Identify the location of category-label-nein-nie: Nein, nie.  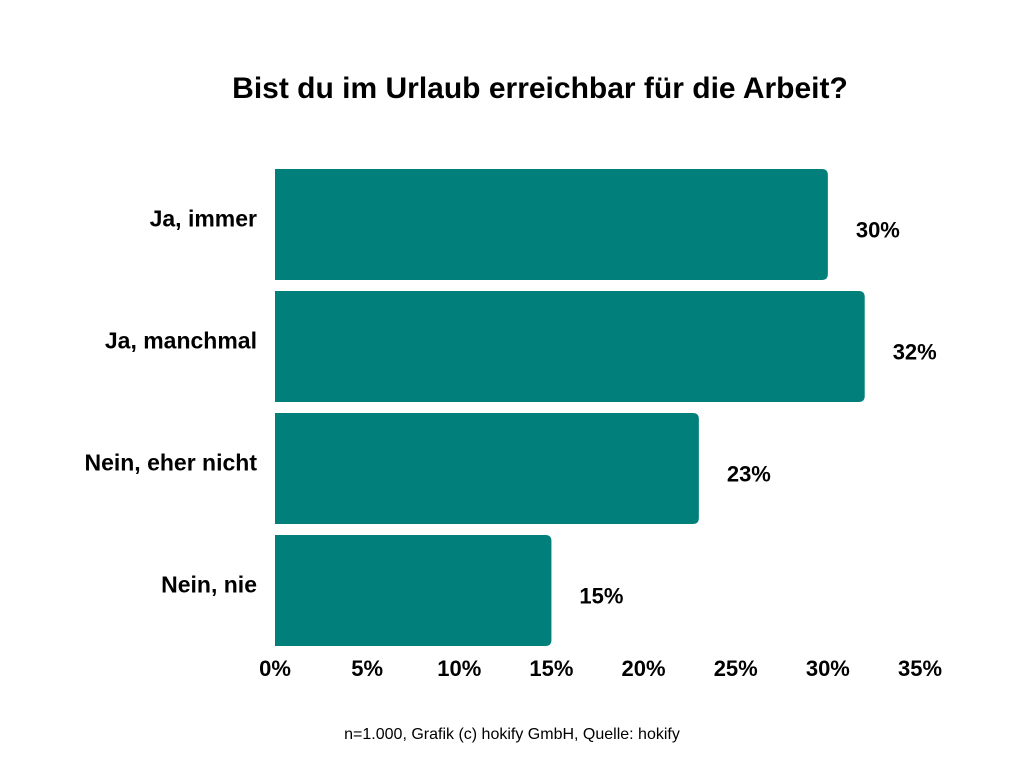
(209, 585).